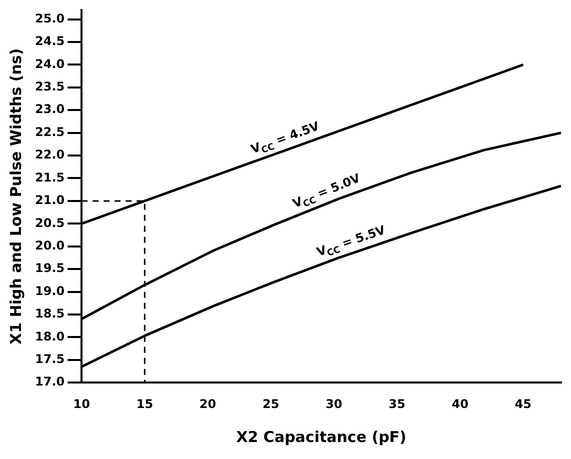  I want to click on y-axis-title: X1 High and Low Pulse Widths (ns), so click(15, 196).